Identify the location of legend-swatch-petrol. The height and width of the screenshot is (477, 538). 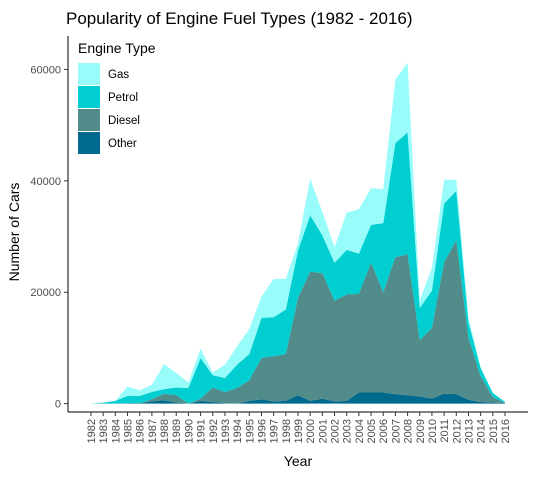
(89, 97).